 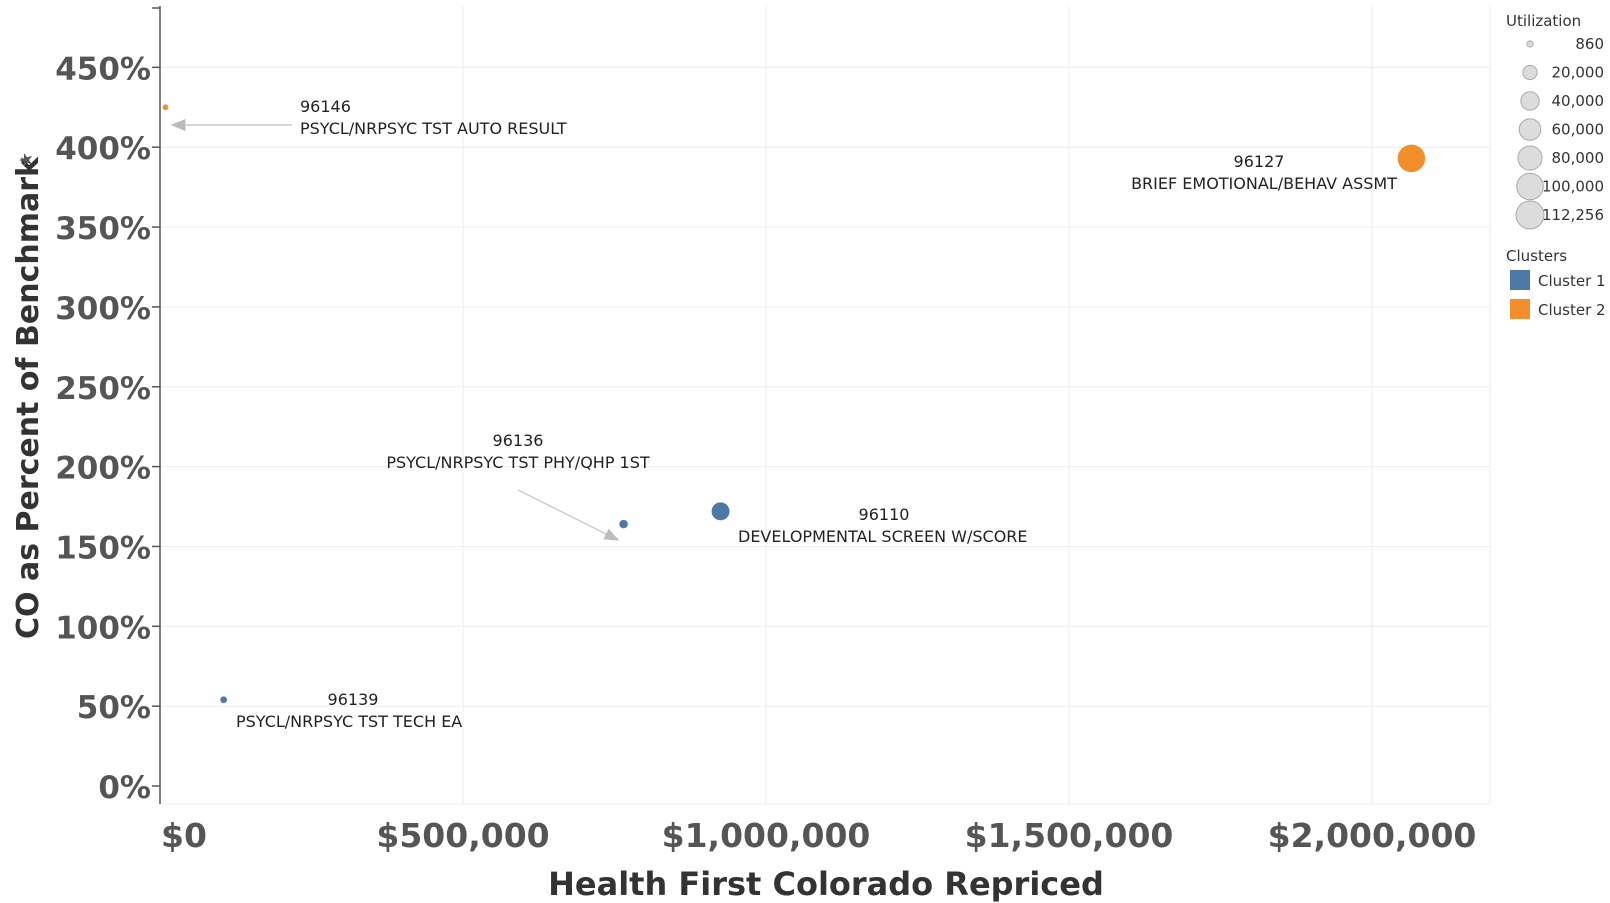 I want to click on y-tick-label: 150%, so click(x=103, y=548).